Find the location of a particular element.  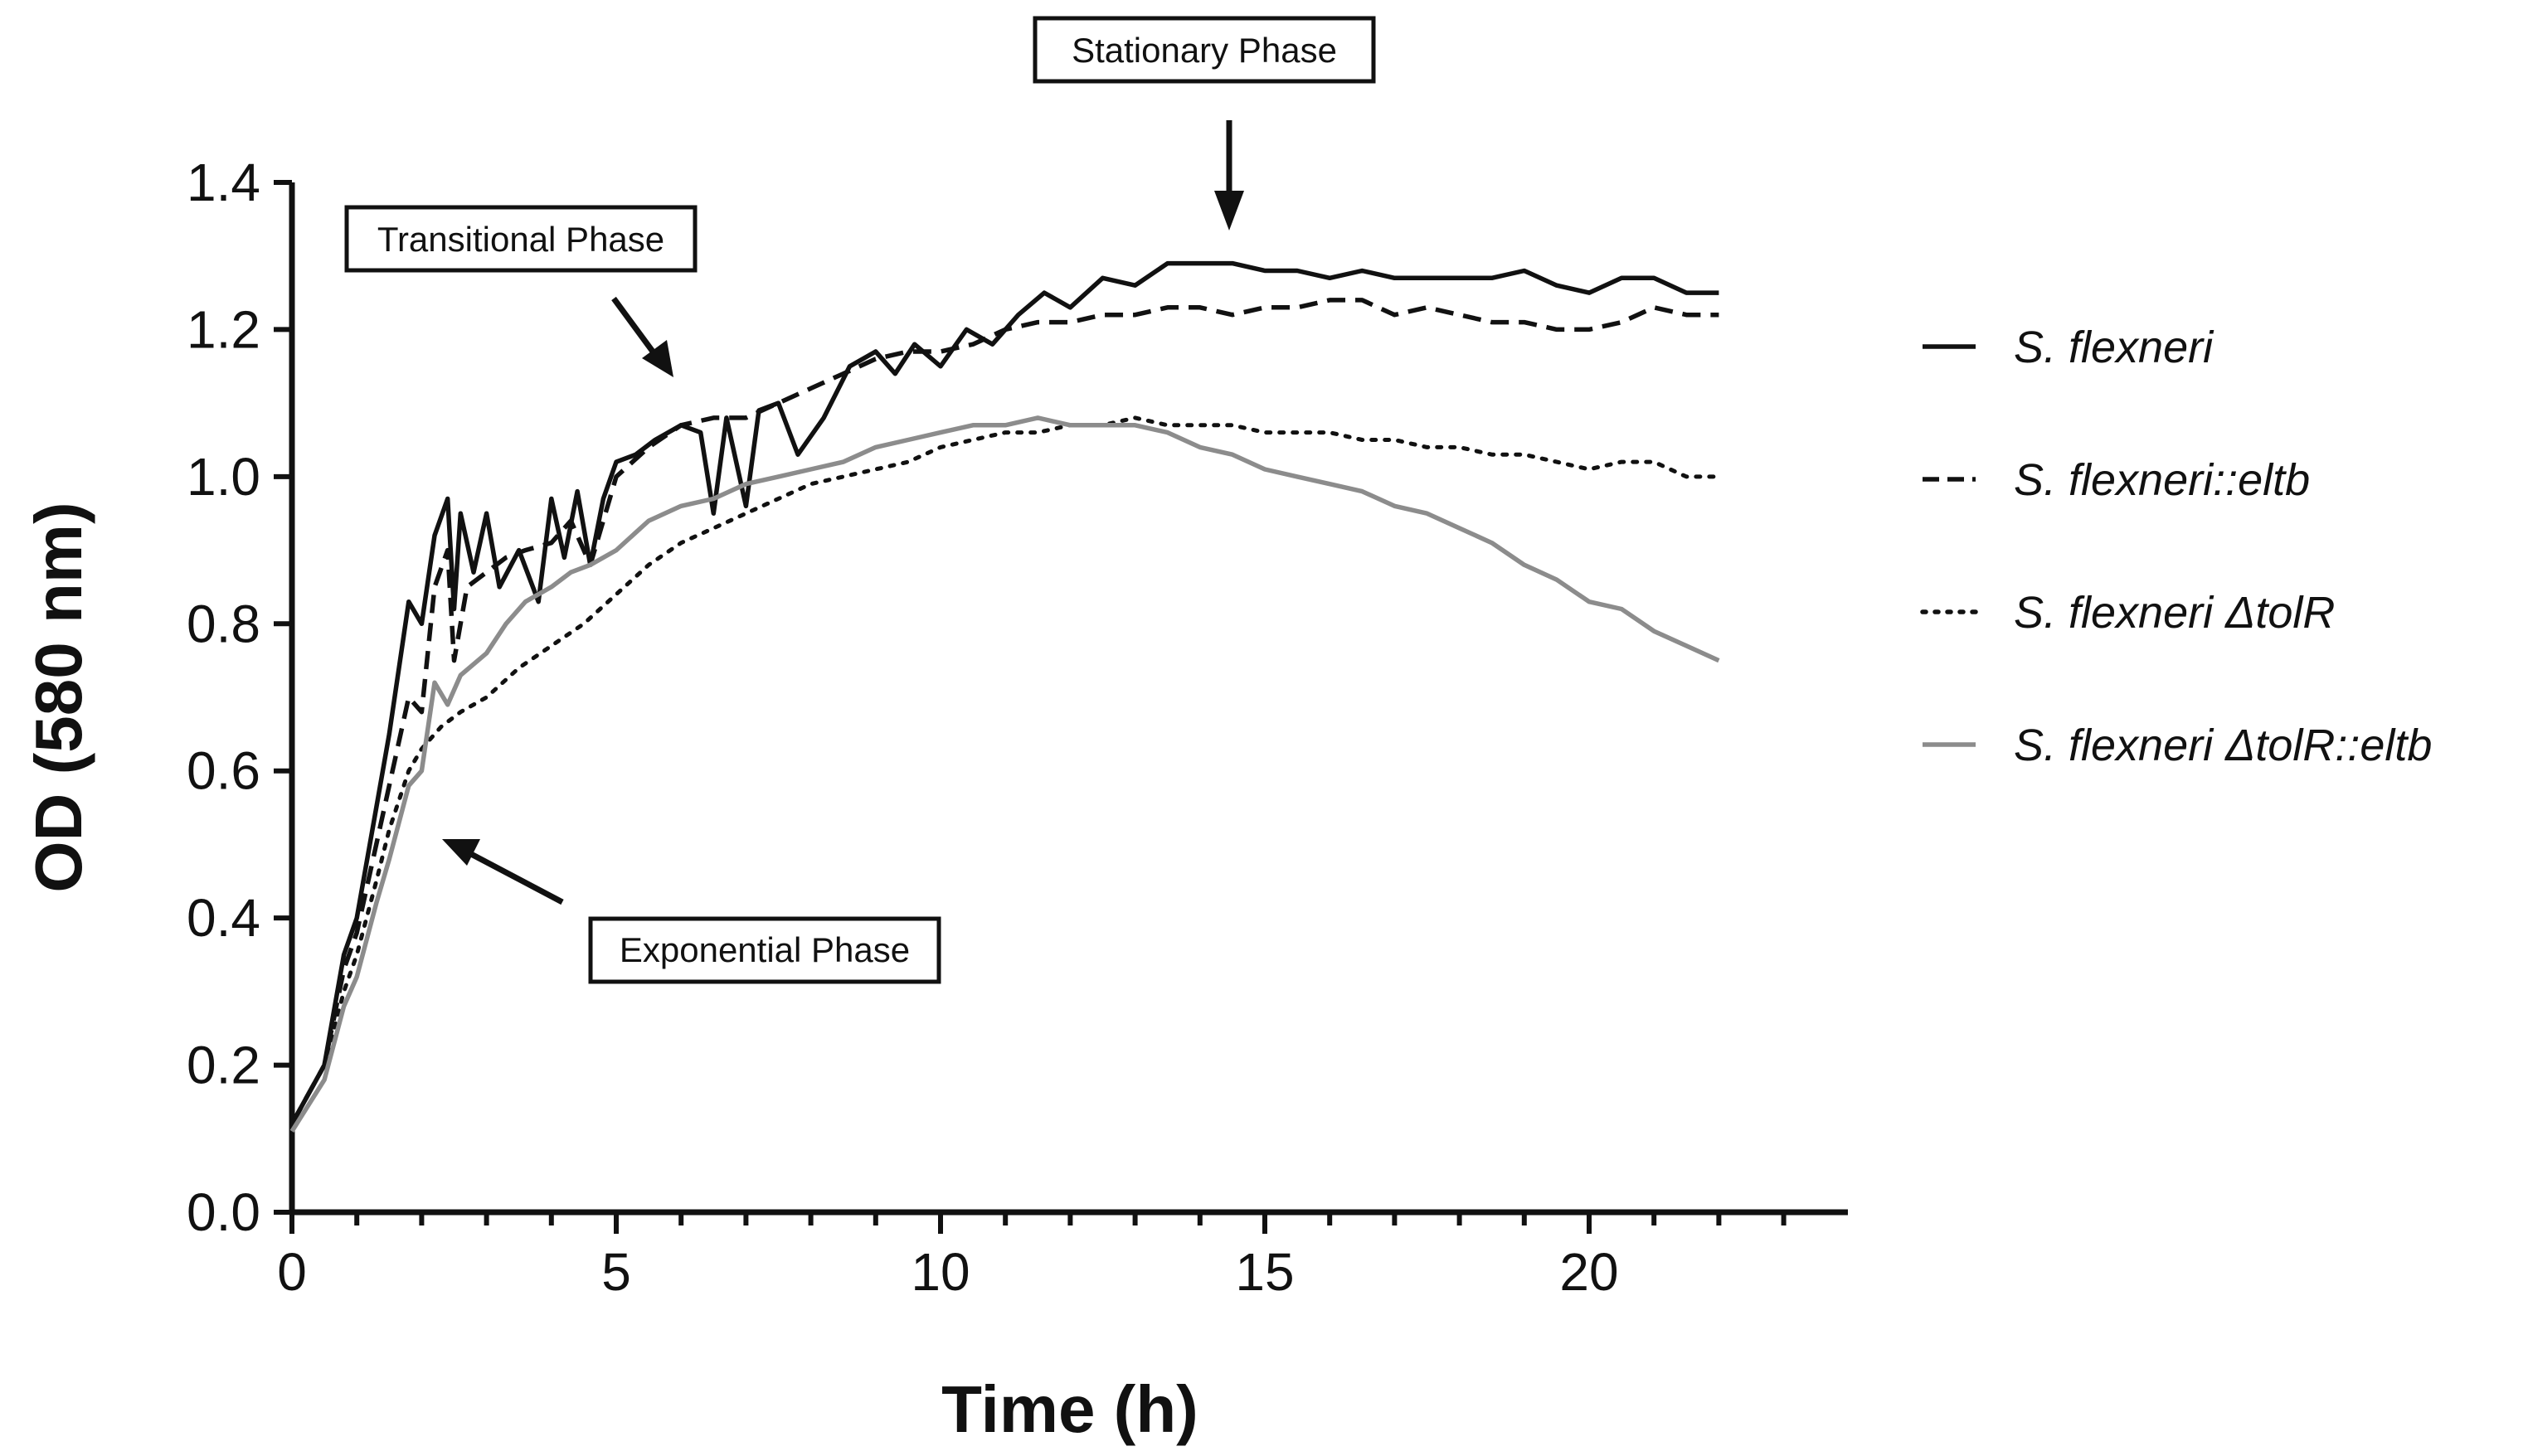

transitional-phase-arrowhead-icon is located at coordinates (657, 358).